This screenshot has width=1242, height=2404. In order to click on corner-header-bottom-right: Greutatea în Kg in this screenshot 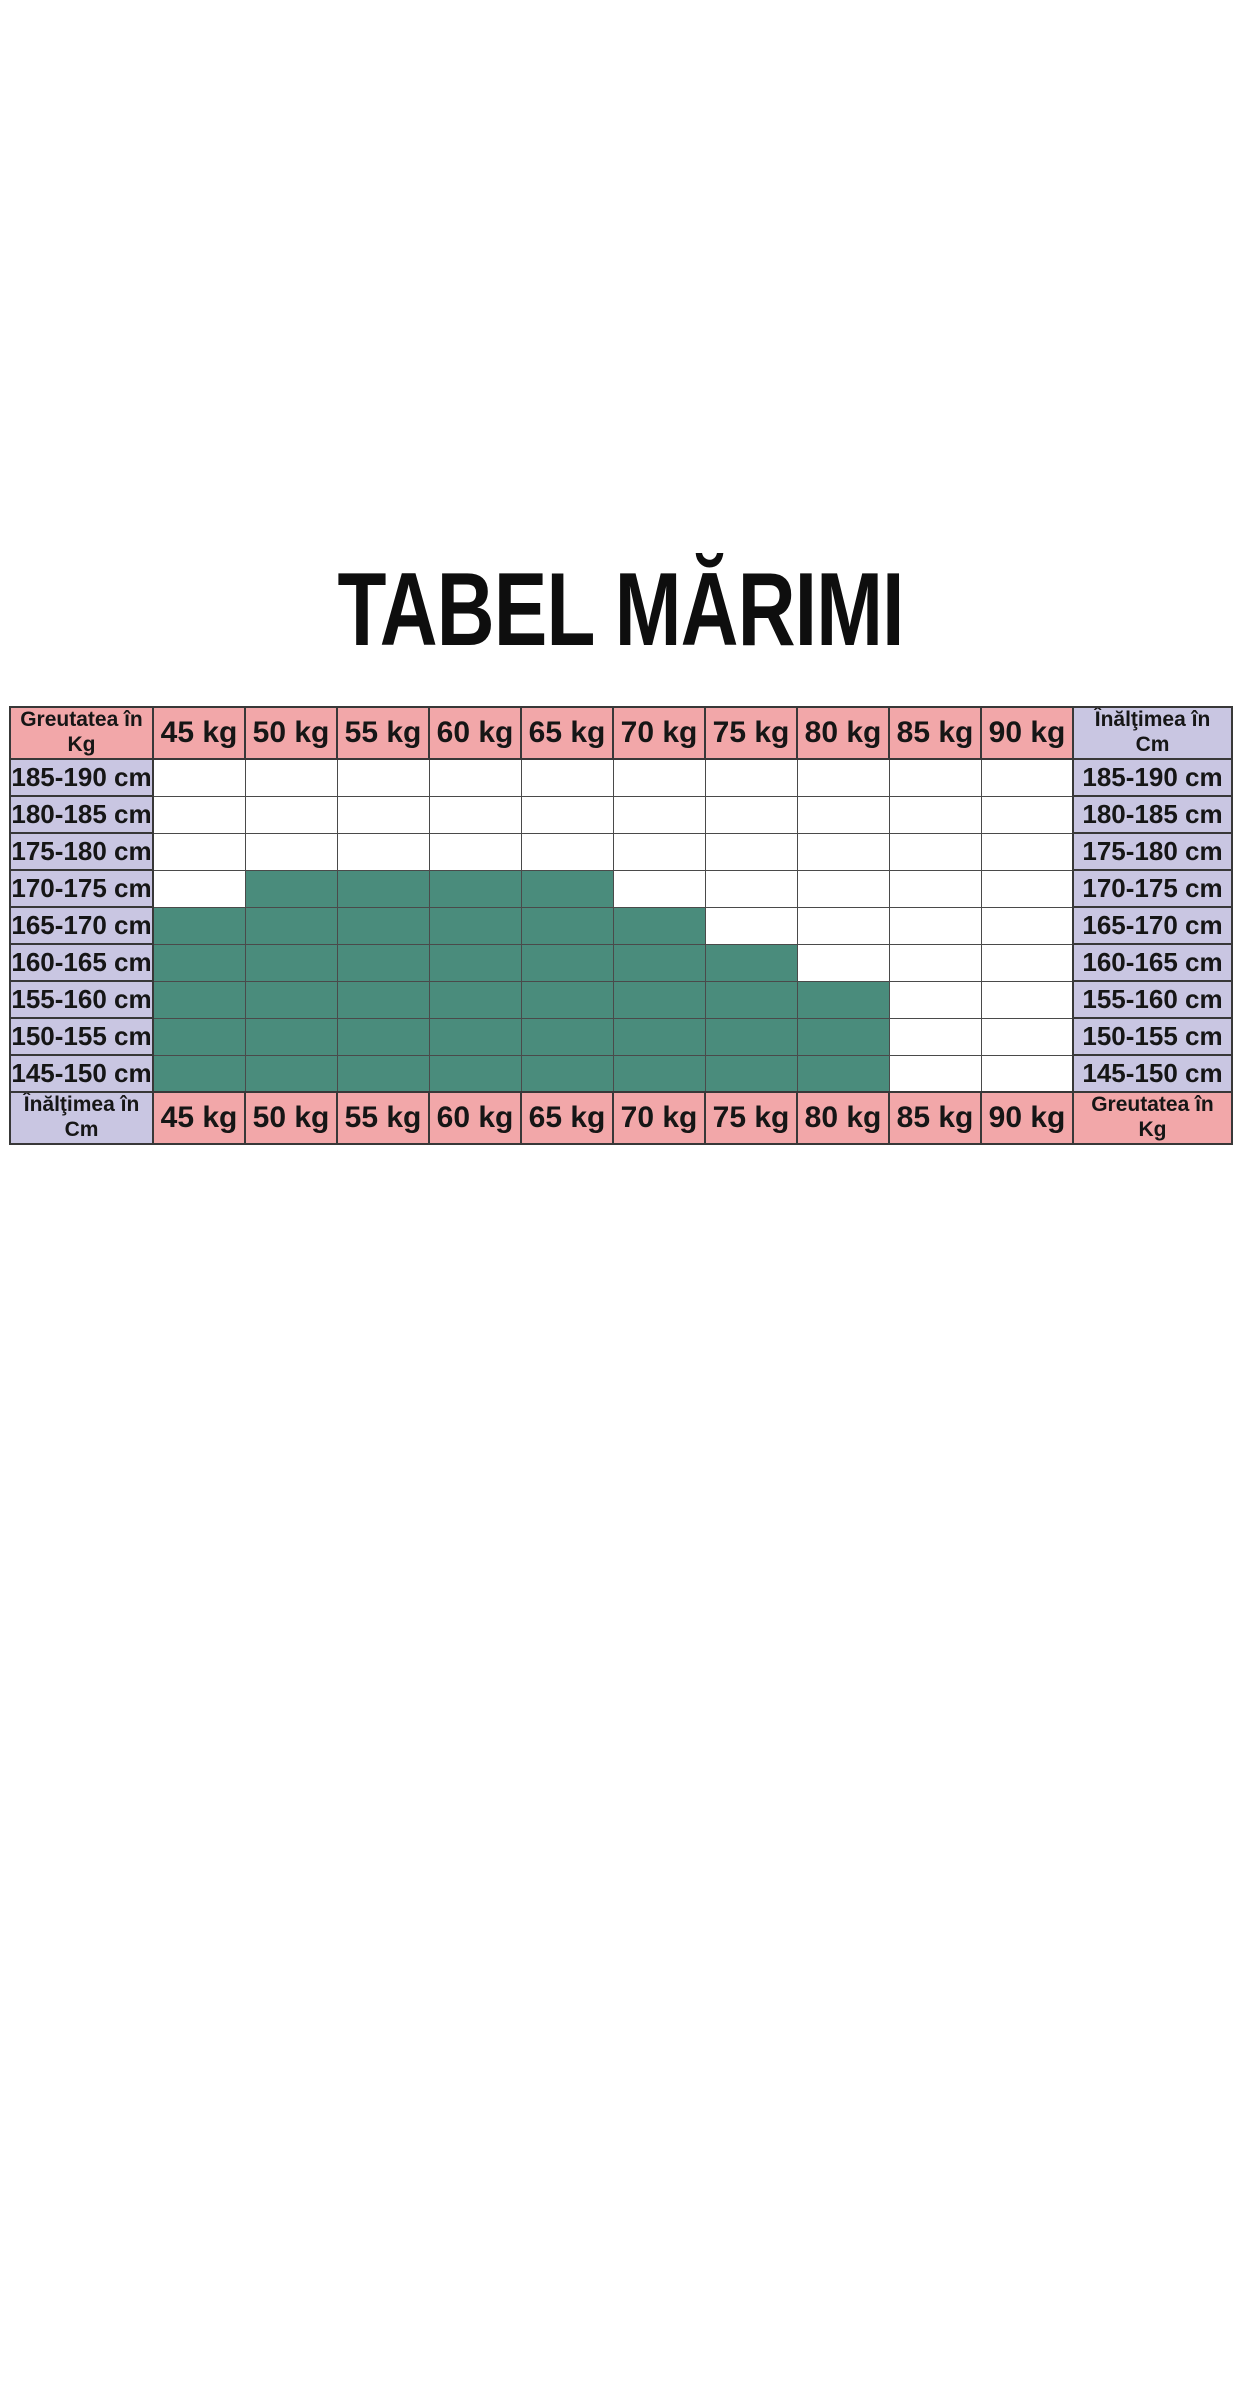, I will do `click(1152, 1118)`.